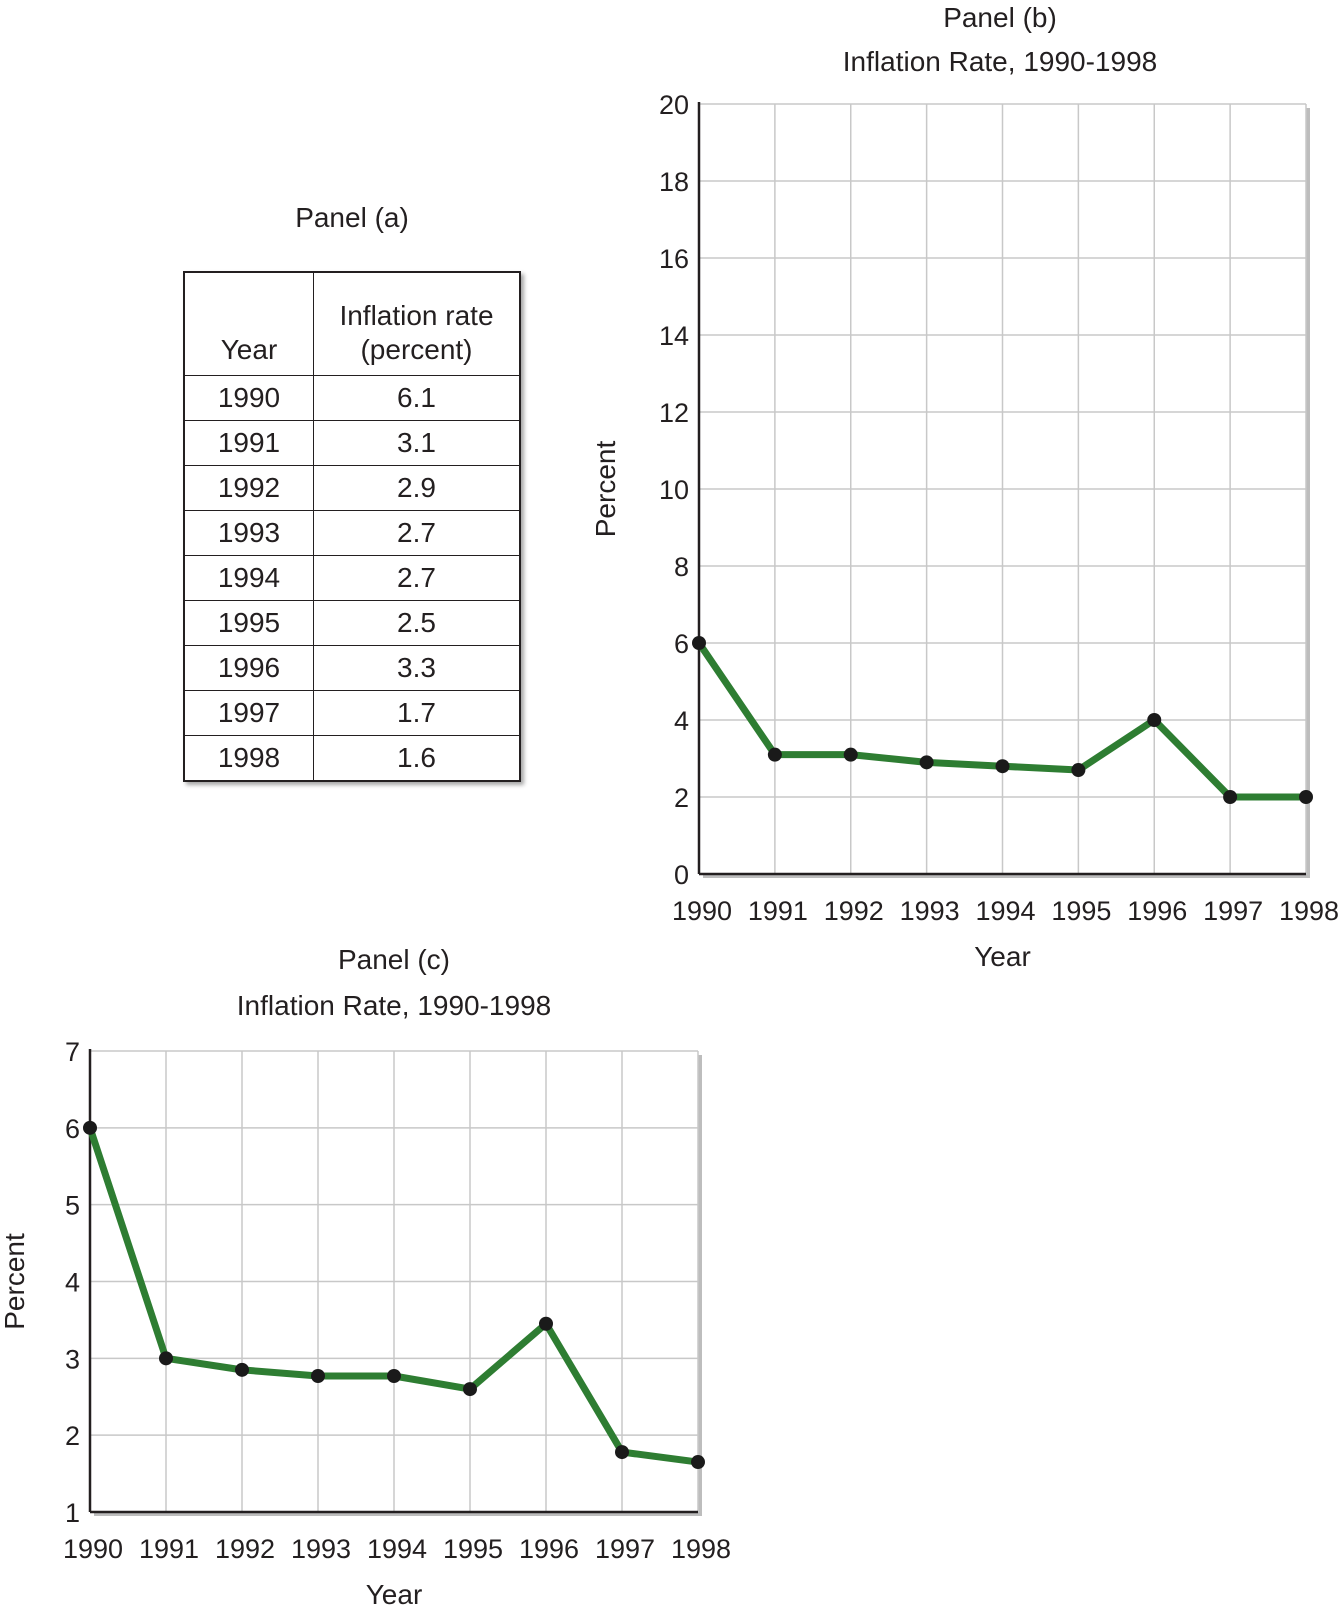 The image size is (1341, 1615). I want to click on chart-c-x-tick-label: 1990, so click(93, 1549).